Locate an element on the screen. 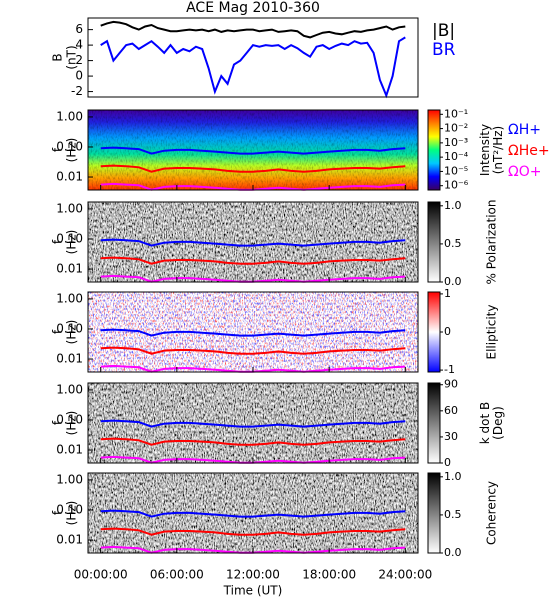 The width and height of the screenshot is (550, 600). y-axis-label: B is located at coordinates (58, 57).